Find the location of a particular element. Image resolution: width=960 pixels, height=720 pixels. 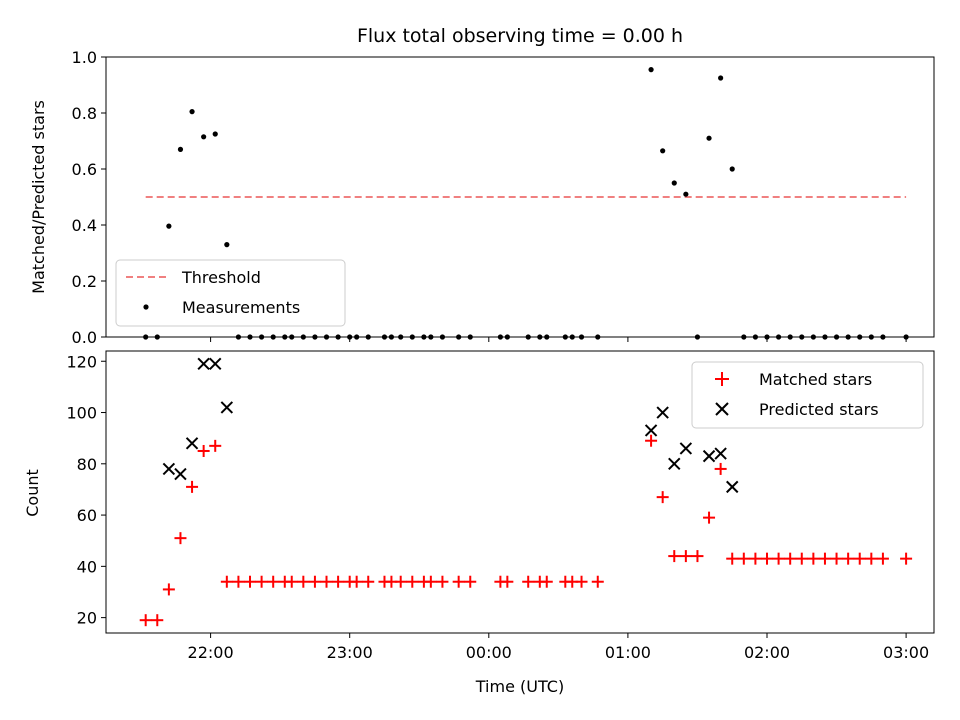

bottom-x-tick-label: 00:00 is located at coordinates (489, 652).